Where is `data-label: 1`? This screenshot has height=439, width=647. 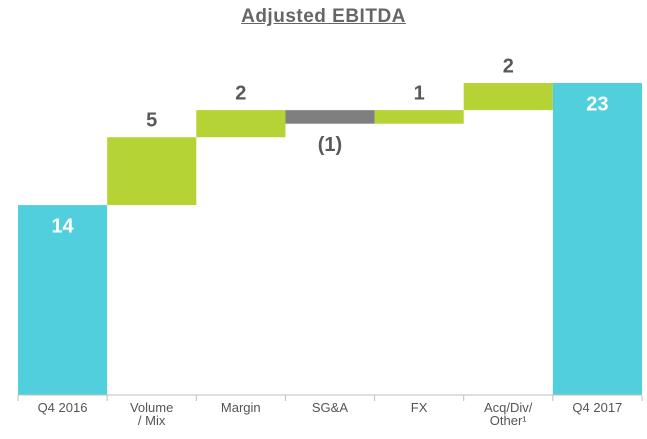 data-label: 1 is located at coordinates (419, 93).